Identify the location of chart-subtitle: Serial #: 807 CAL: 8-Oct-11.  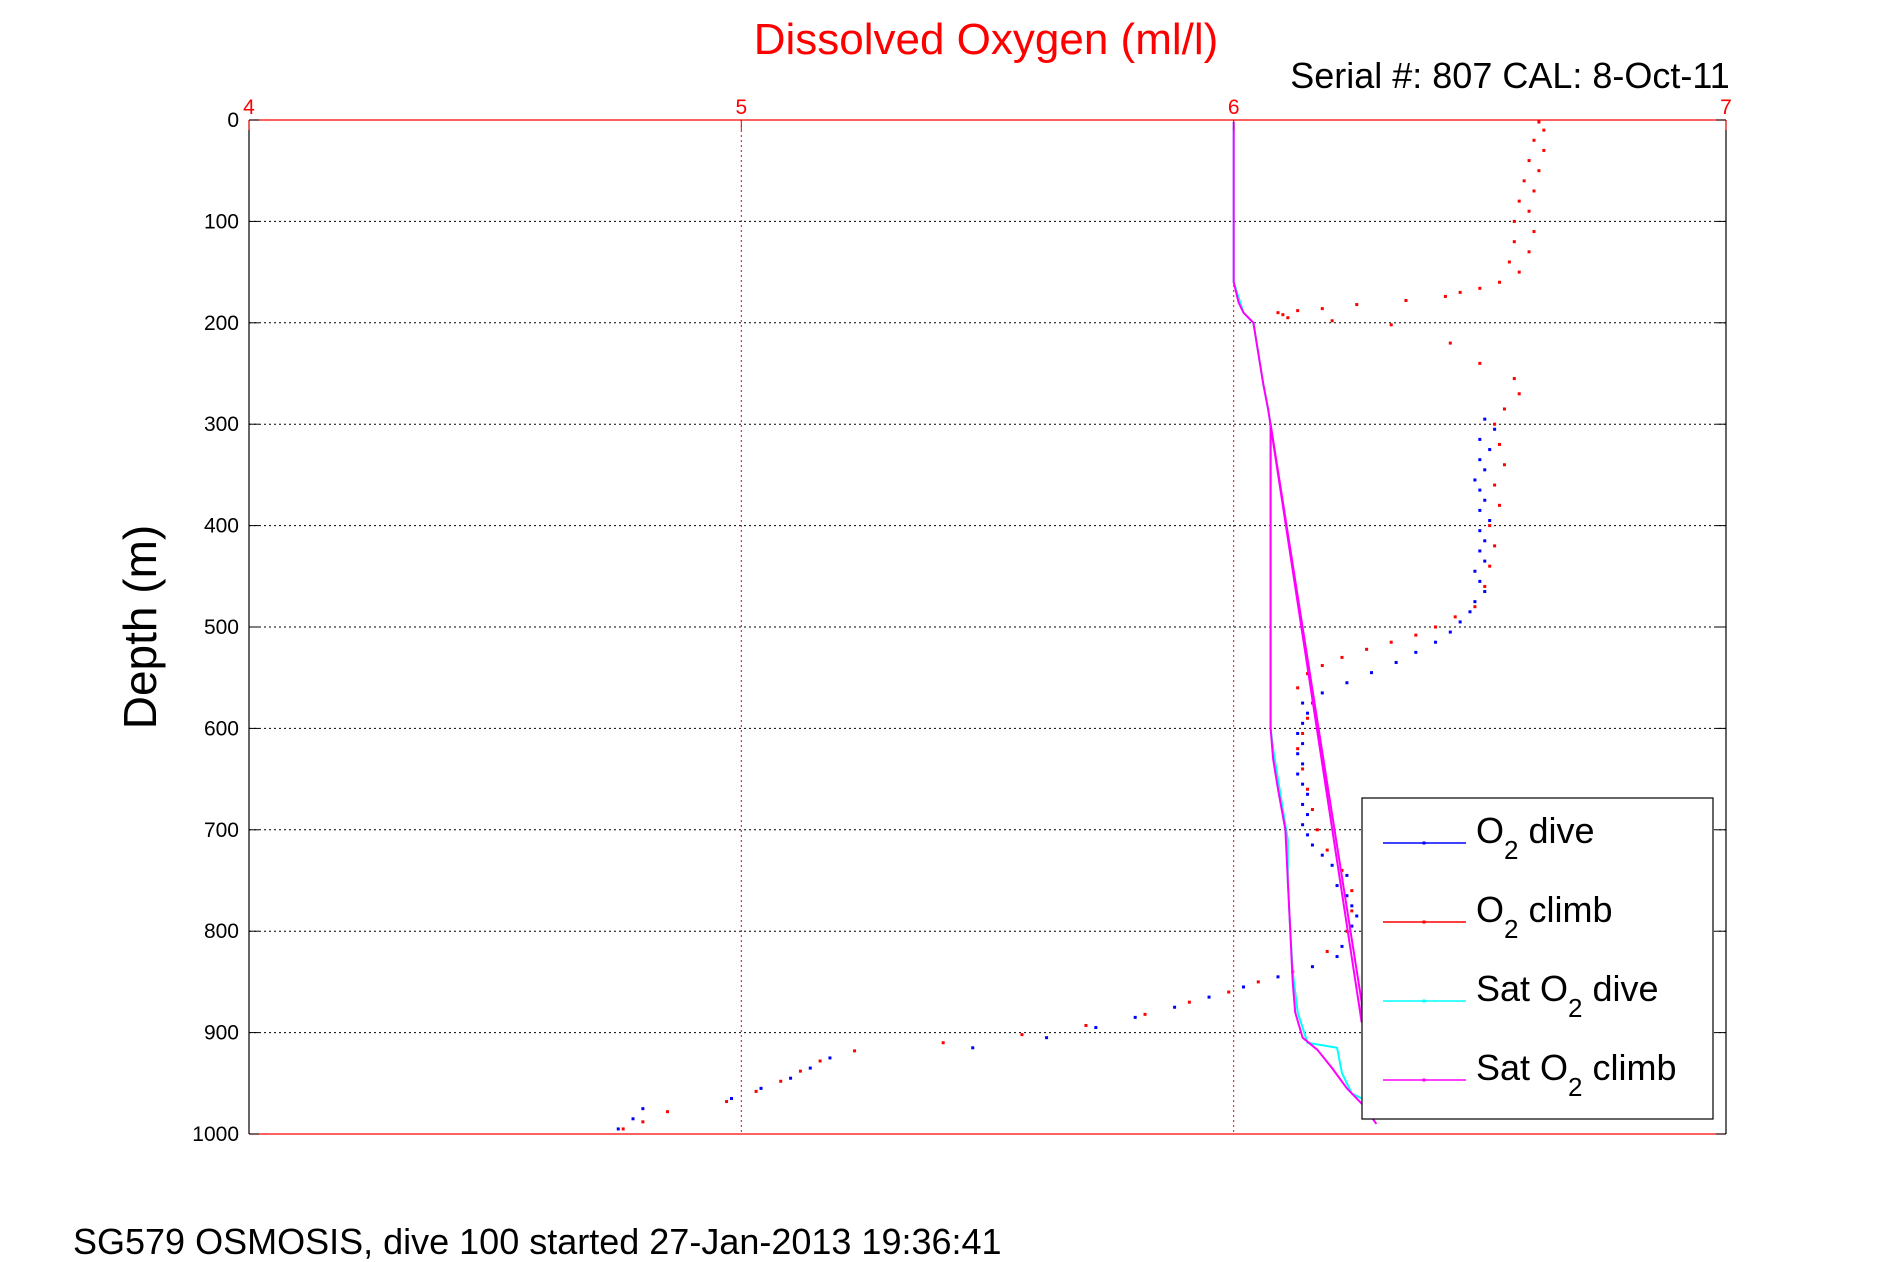
(1510, 75).